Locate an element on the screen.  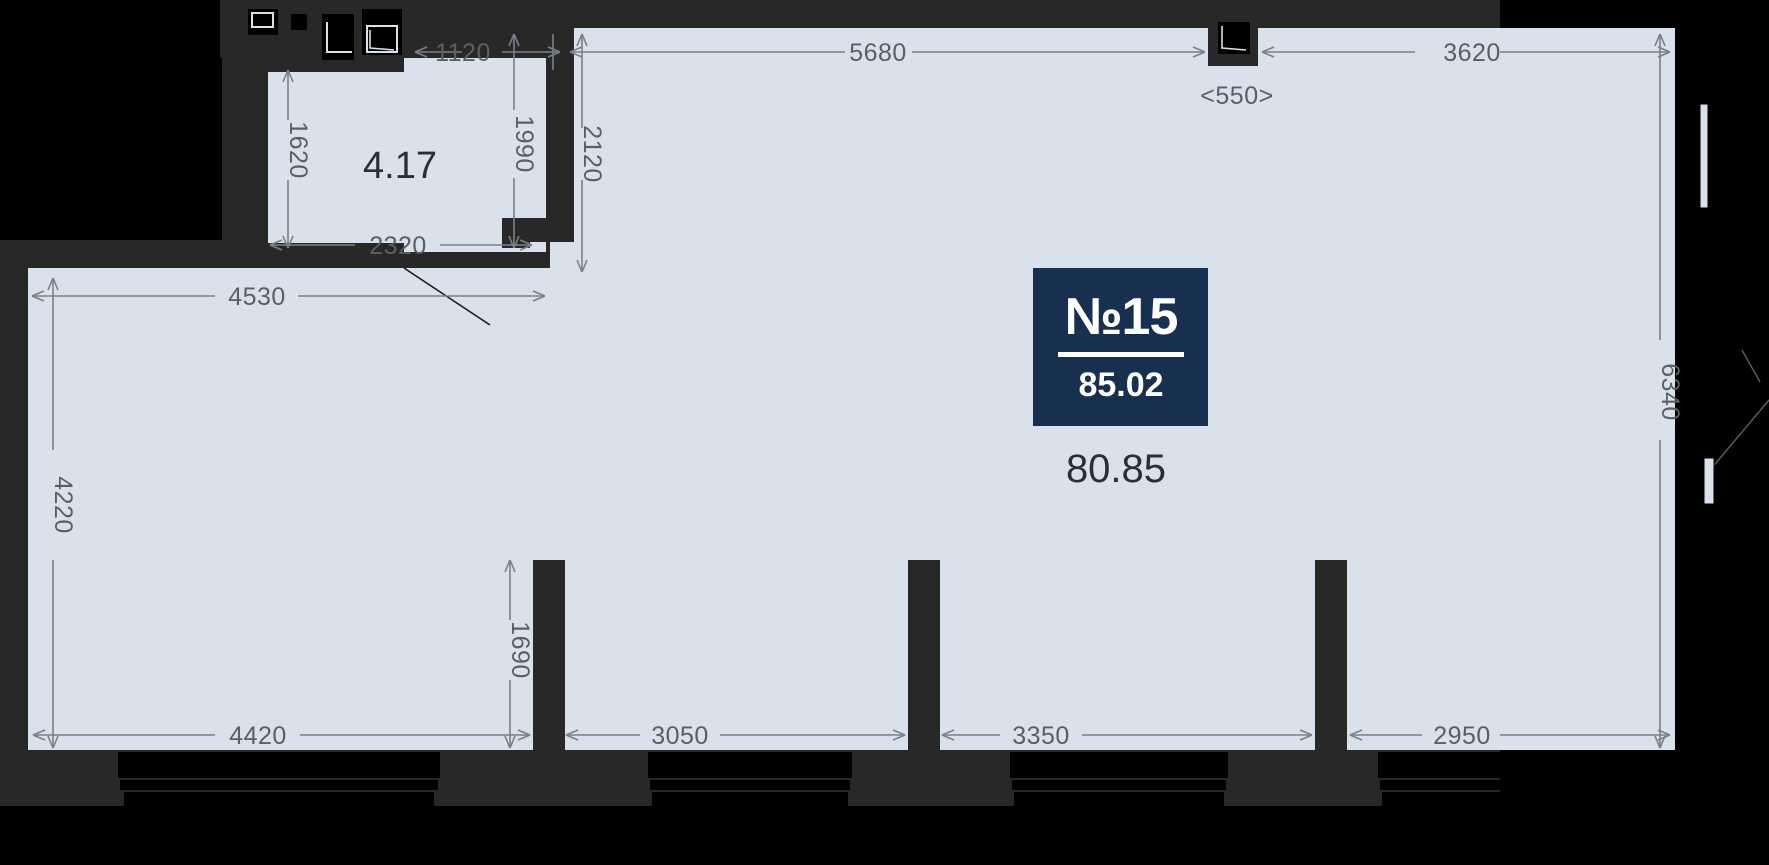
south-windows is located at coordinates (852, 792).